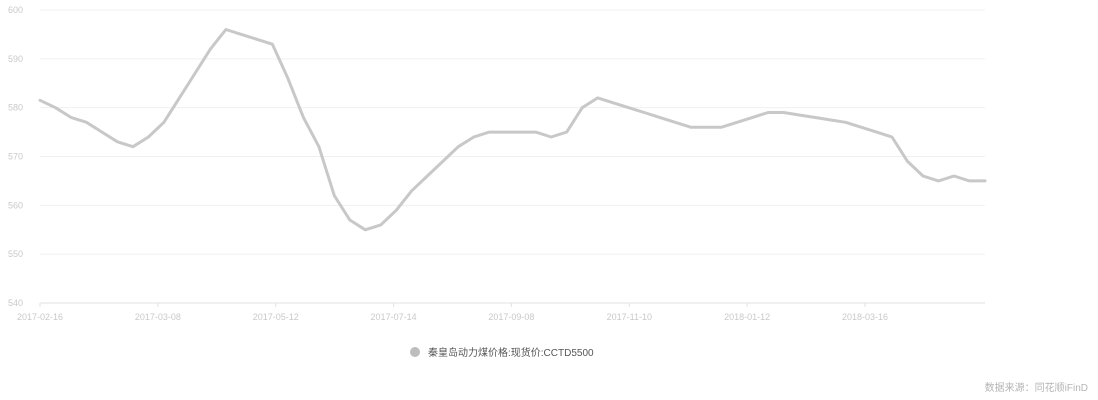 The height and width of the screenshot is (400, 1098). I want to click on y-tick-label: 590, so click(15, 59).